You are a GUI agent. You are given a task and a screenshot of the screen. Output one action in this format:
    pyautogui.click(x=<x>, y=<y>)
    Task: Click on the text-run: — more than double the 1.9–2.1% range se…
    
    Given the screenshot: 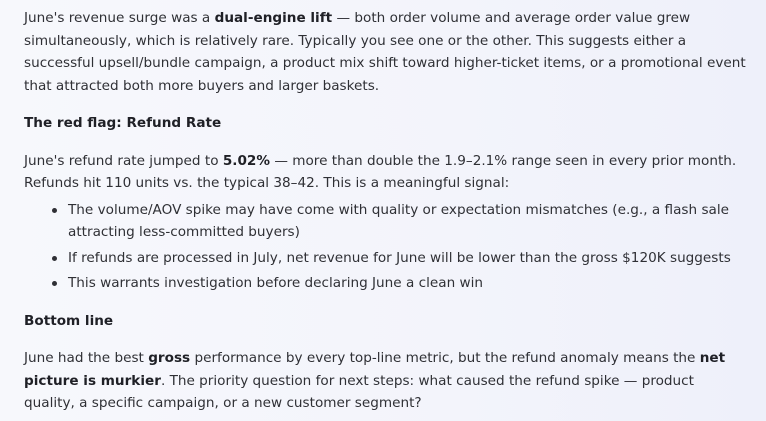 What is the action you would take?
    pyautogui.click(x=380, y=172)
    